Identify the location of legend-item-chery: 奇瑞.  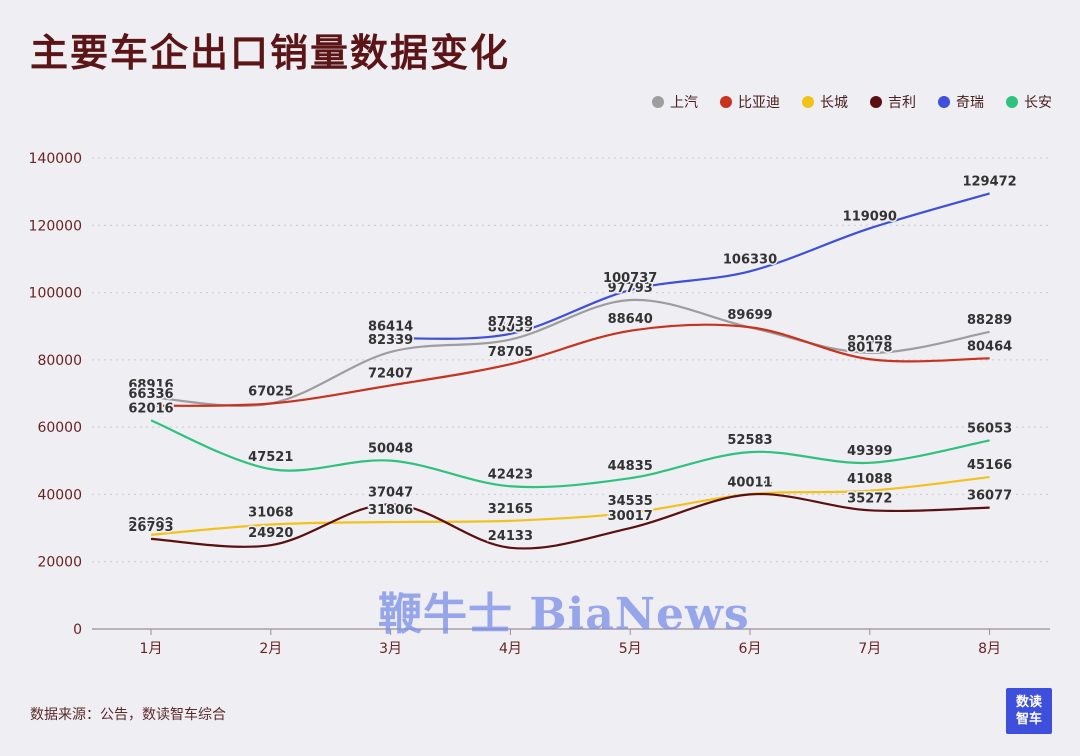
(961, 102).